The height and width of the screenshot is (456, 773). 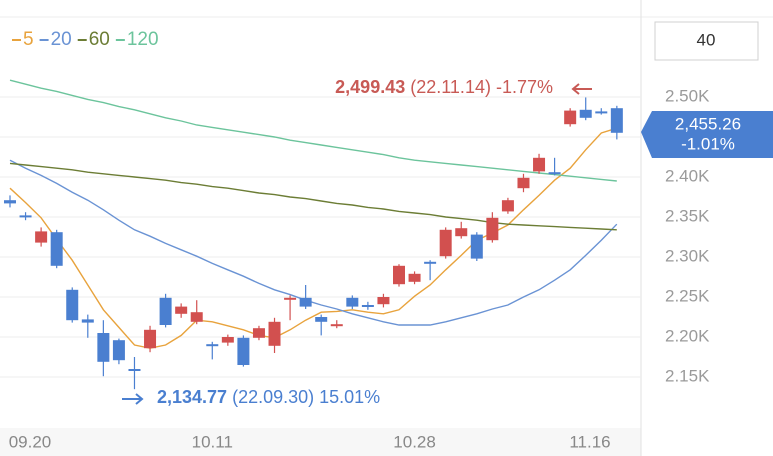 I want to click on legend-label: 60, so click(x=99, y=39).